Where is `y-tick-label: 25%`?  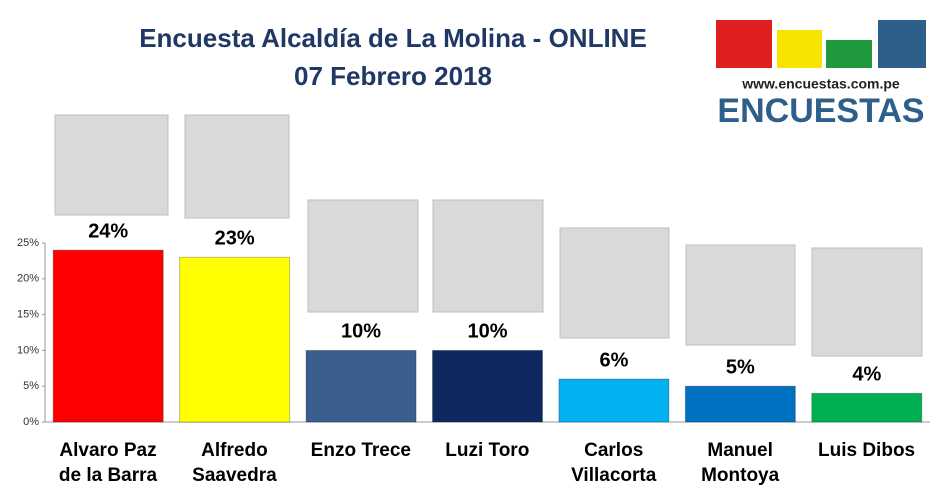
y-tick-label: 25% is located at coordinates (28, 243).